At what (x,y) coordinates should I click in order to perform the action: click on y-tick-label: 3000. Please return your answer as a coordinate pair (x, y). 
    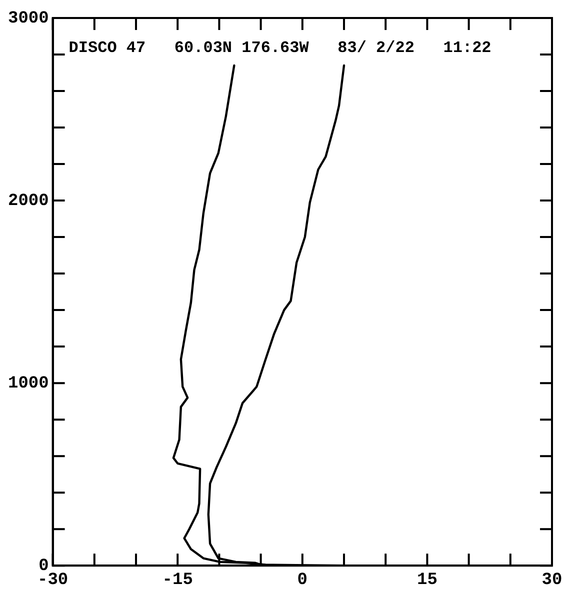
    Looking at the image, I should click on (28, 18).